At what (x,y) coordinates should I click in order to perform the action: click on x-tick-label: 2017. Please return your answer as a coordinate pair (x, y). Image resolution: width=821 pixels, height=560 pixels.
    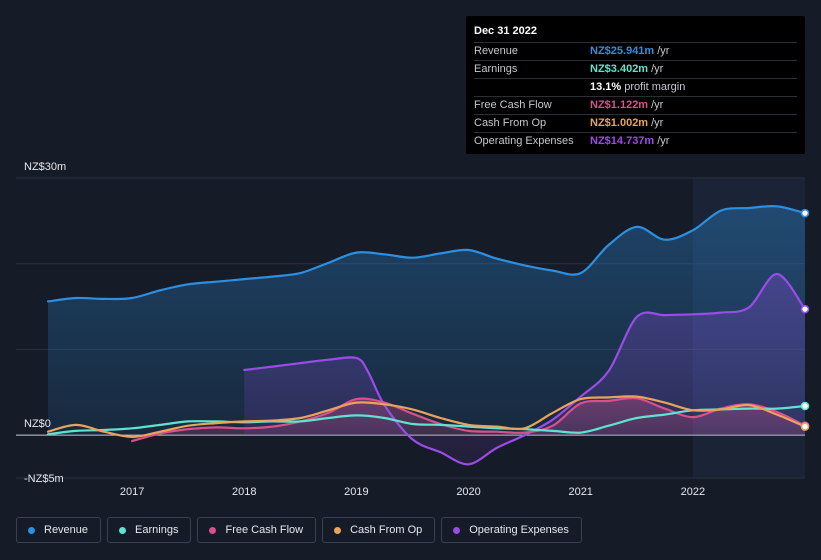
    Looking at the image, I should click on (132, 492).